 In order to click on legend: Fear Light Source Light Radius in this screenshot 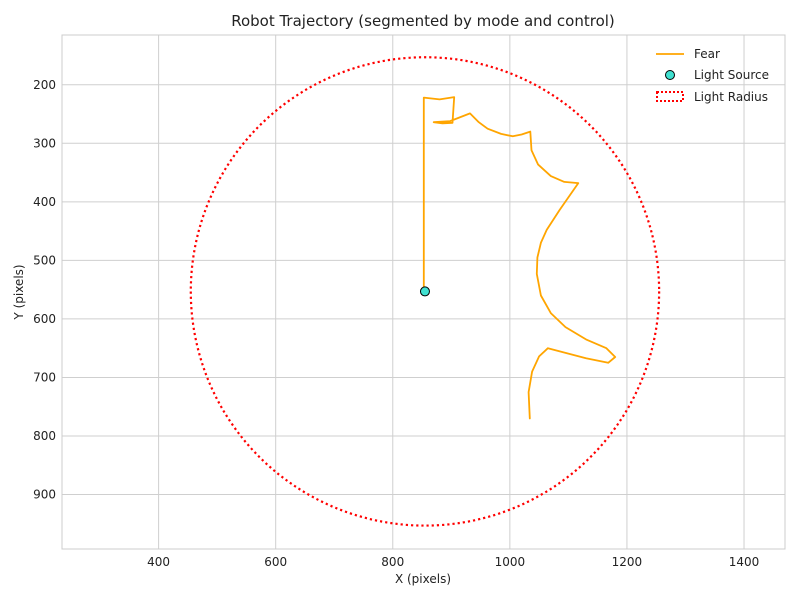, I will do `click(712, 75)`.